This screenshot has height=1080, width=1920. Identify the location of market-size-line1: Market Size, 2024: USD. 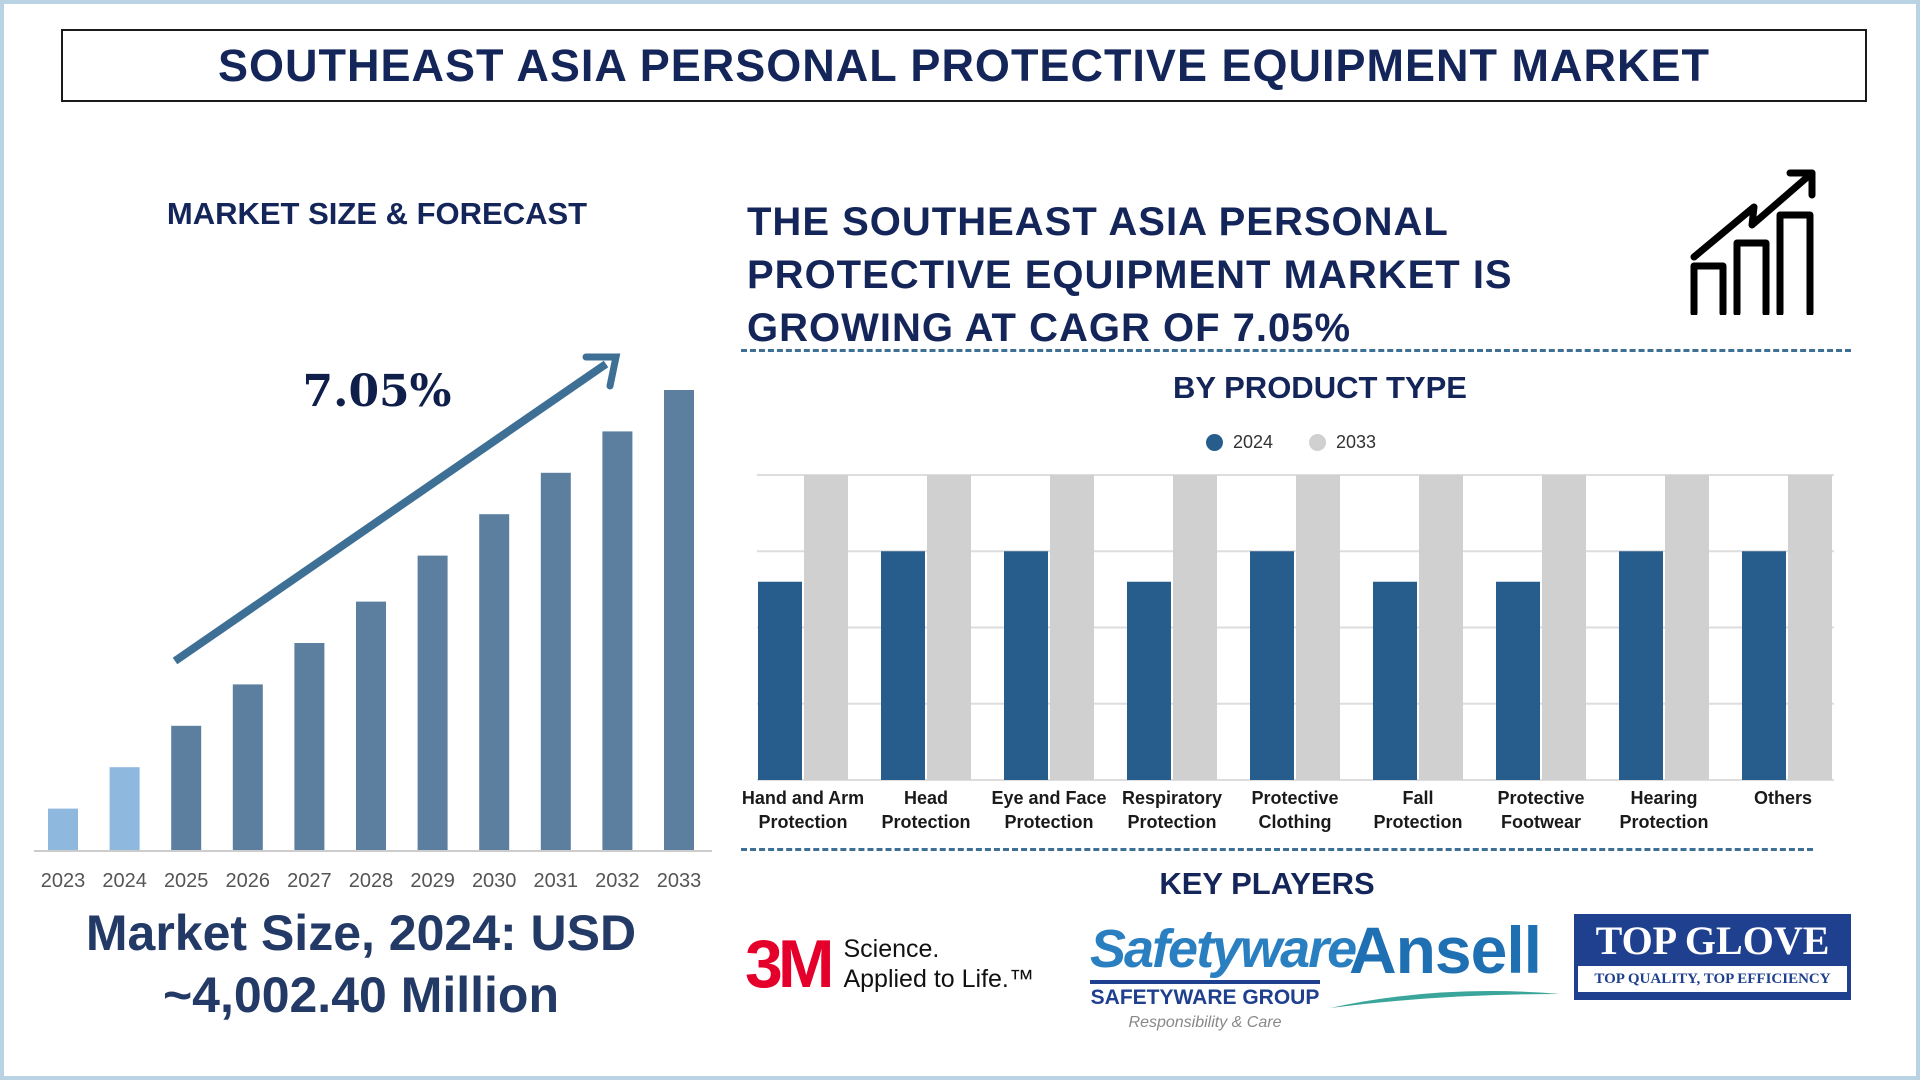
(361, 933).